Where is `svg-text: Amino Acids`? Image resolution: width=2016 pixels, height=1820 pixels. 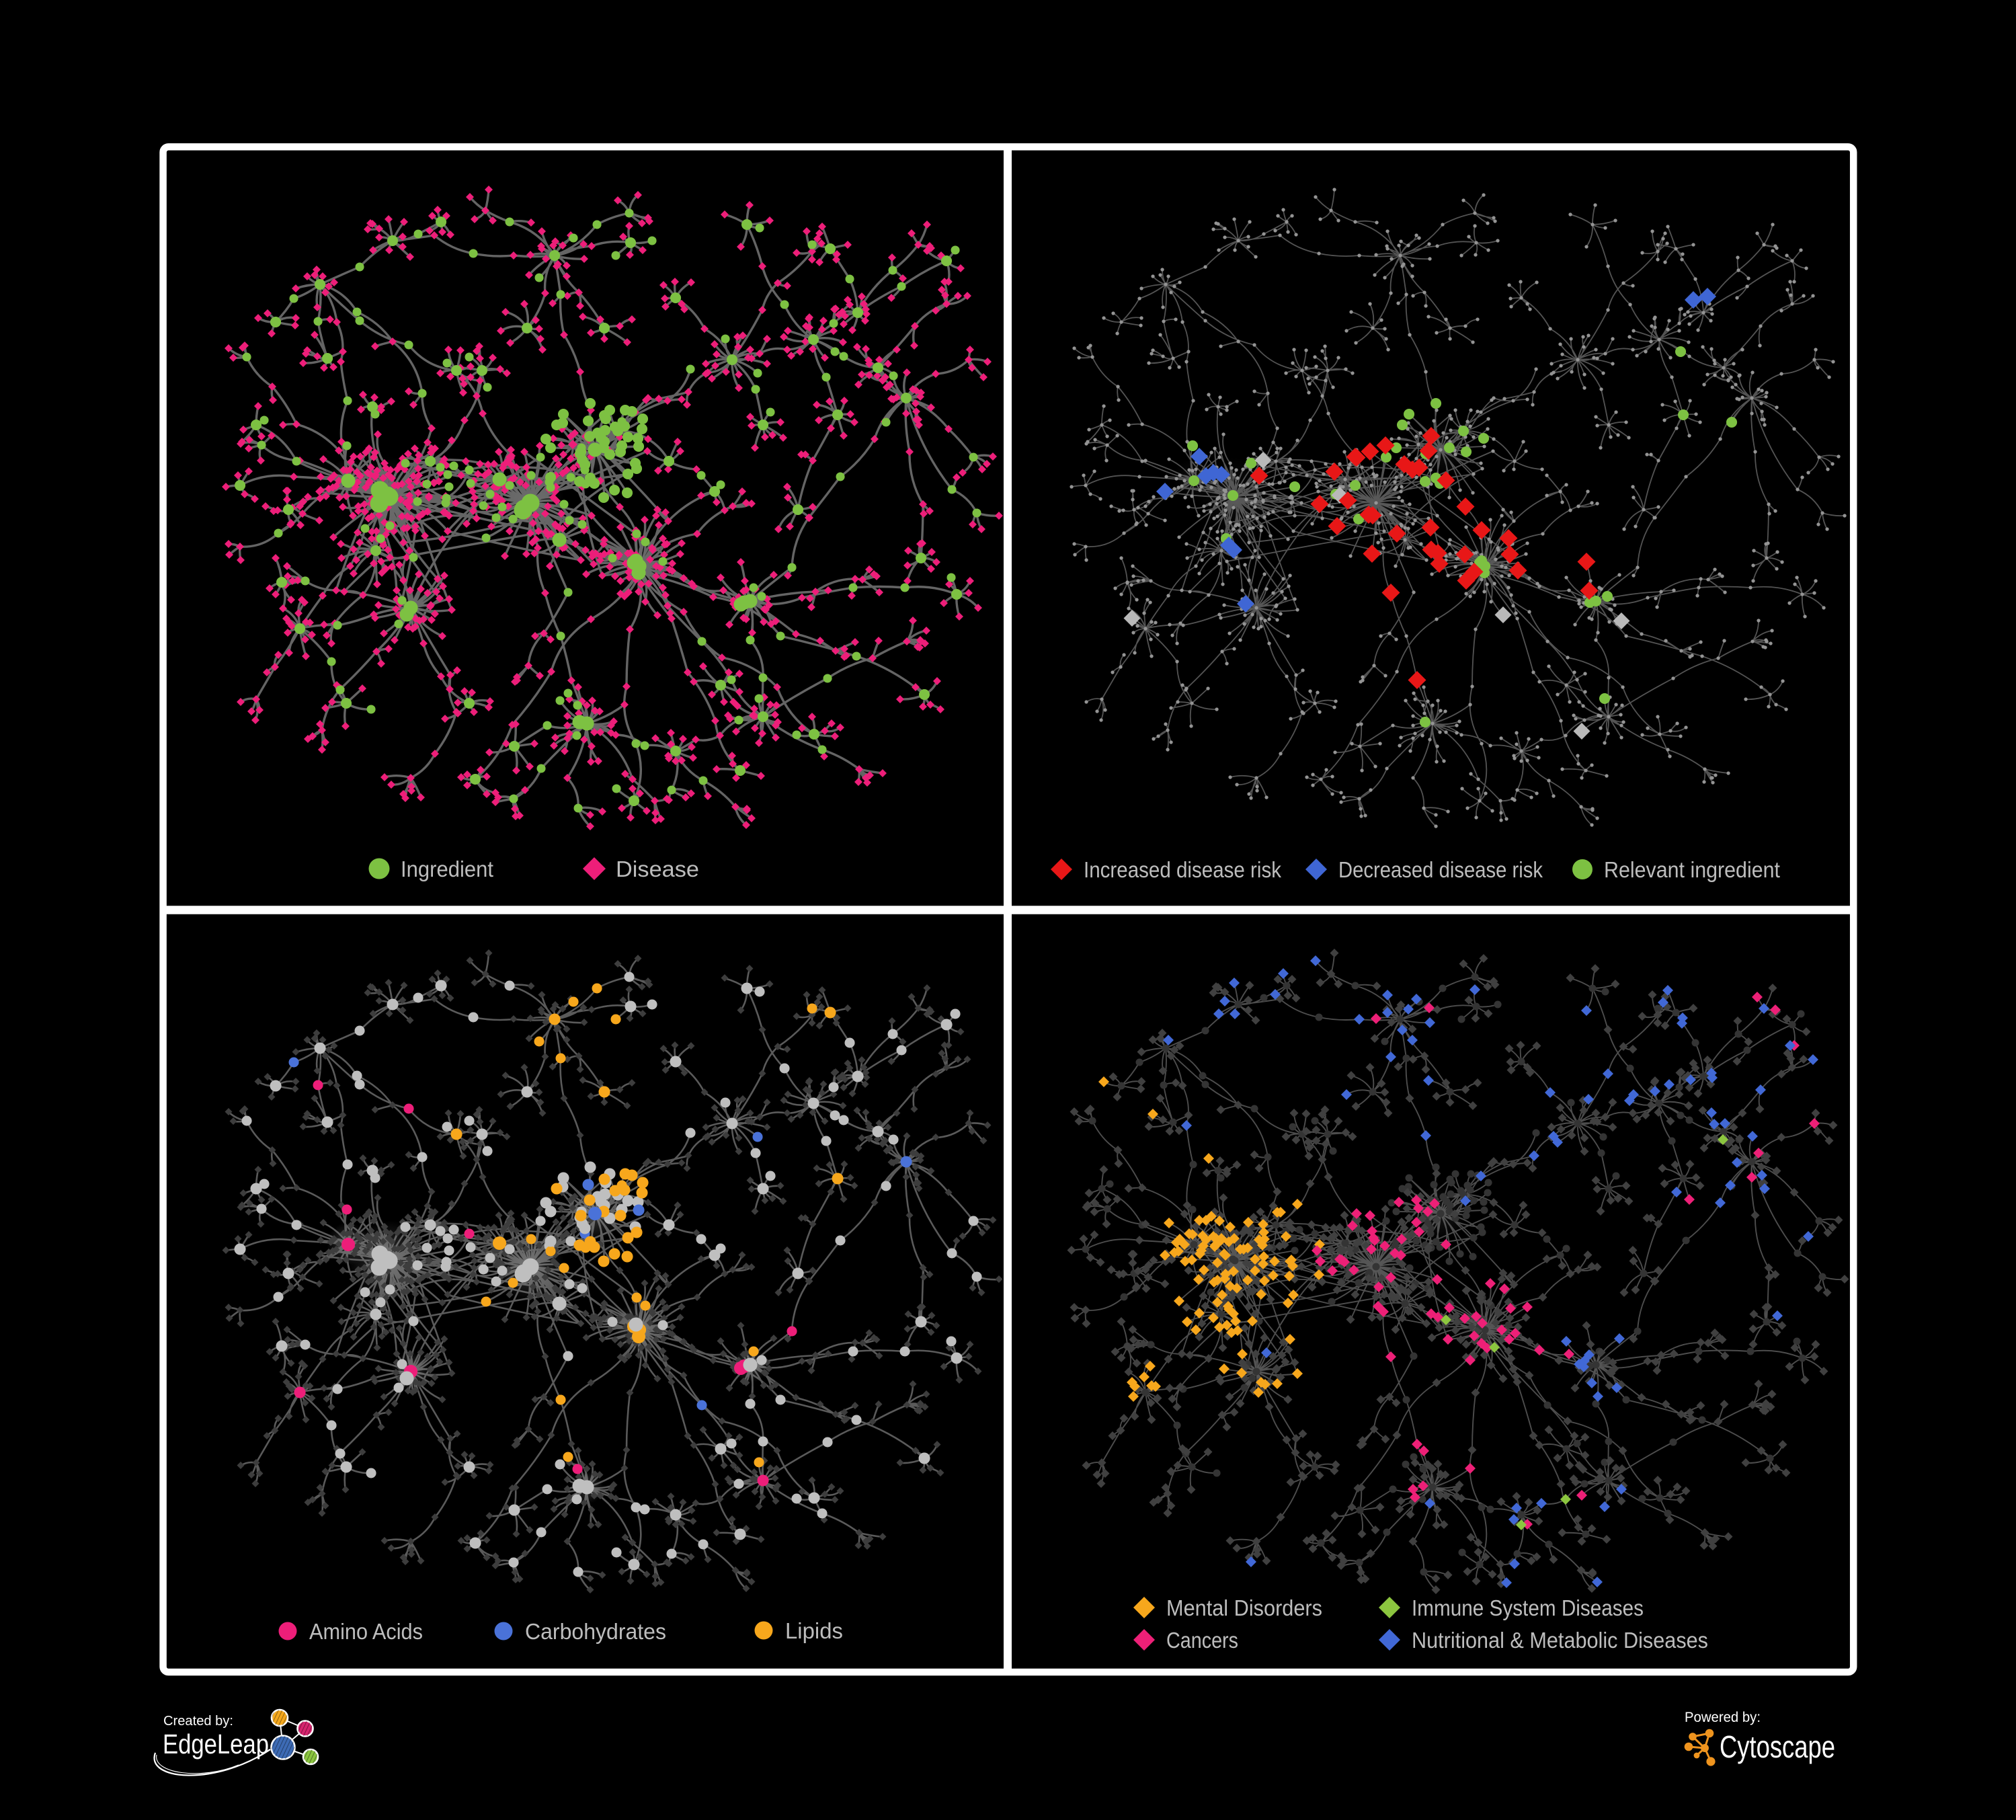
svg-text: Amino Acids is located at coordinates (366, 1631).